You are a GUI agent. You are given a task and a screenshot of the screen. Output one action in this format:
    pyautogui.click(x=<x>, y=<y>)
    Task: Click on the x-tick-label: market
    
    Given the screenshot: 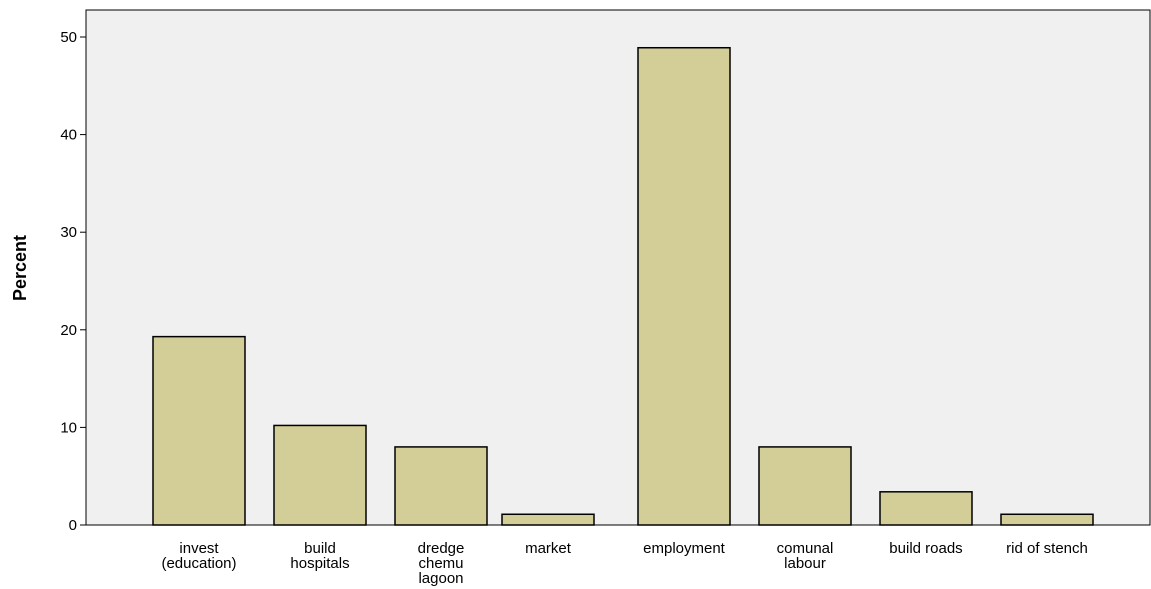 What is the action you would take?
    pyautogui.click(x=548, y=548)
    